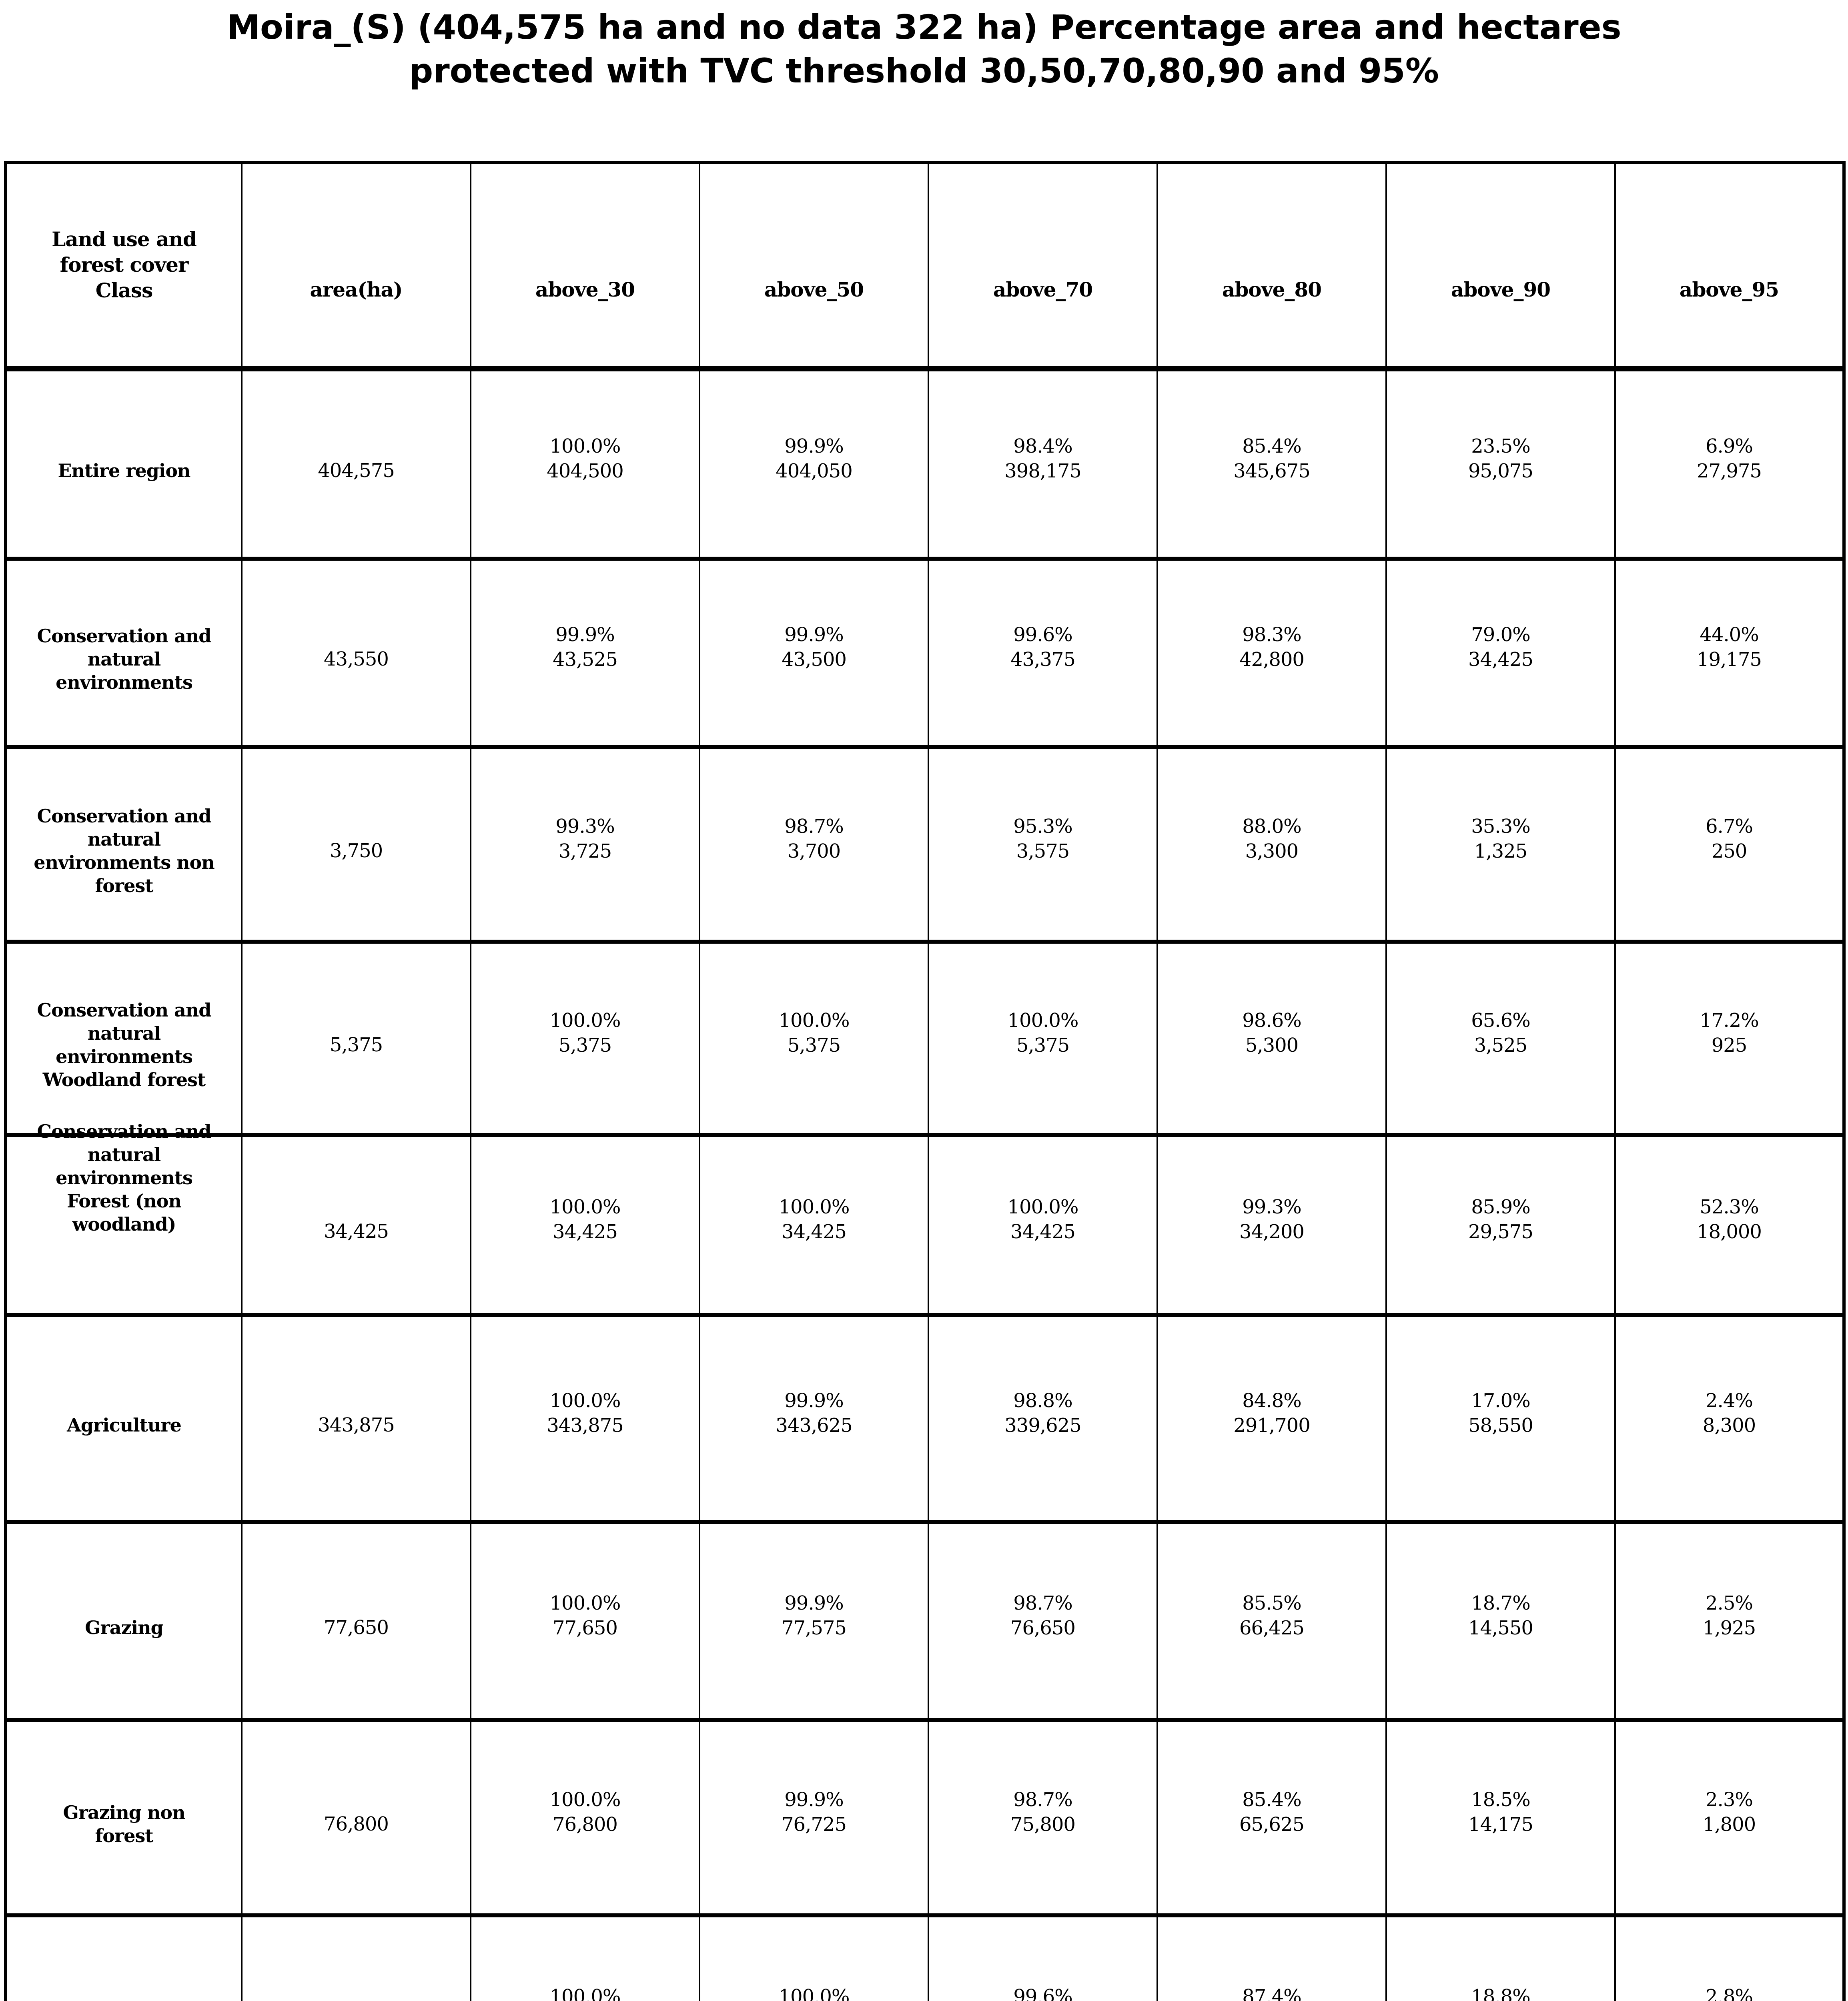 The width and height of the screenshot is (1848, 2001). What do you see at coordinates (1500, 446) in the screenshot?
I see `cell-percent: 23.5%` at bounding box center [1500, 446].